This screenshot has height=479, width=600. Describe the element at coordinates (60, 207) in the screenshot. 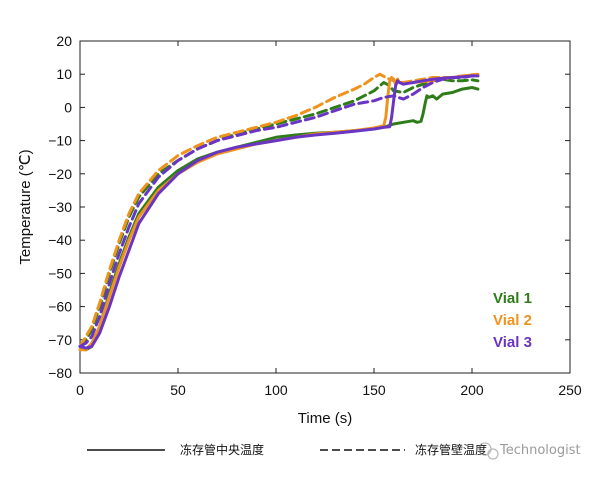

I see `y-tick-label: −30` at that location.